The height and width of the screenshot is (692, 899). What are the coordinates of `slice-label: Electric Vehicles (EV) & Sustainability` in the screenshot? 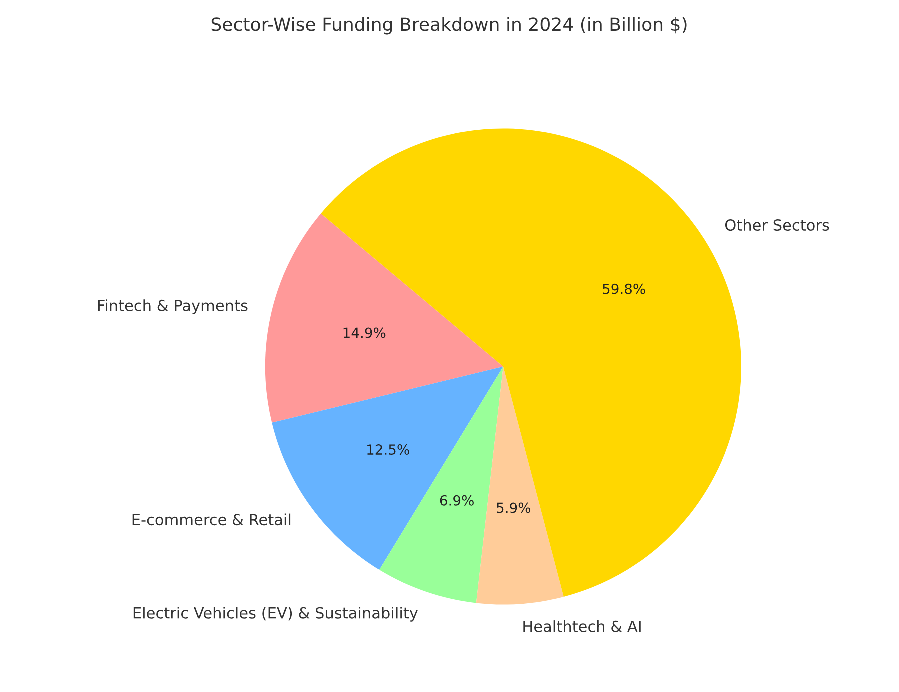 It's located at (276, 614).